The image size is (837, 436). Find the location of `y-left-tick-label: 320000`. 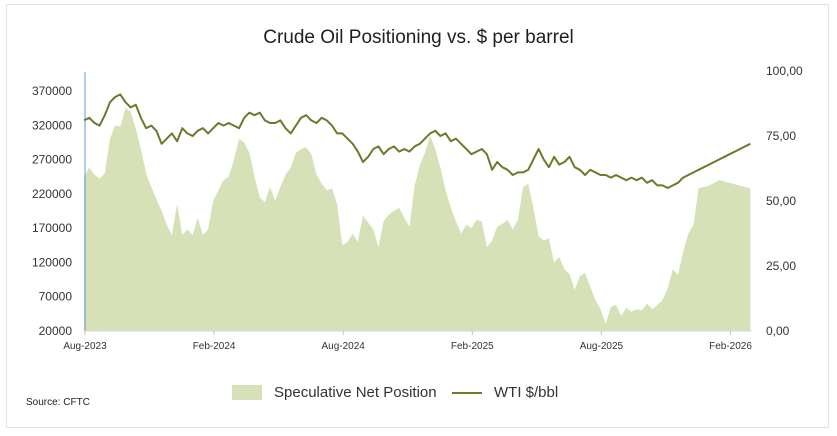

y-left-tick-label: 320000 is located at coordinates (52, 125).